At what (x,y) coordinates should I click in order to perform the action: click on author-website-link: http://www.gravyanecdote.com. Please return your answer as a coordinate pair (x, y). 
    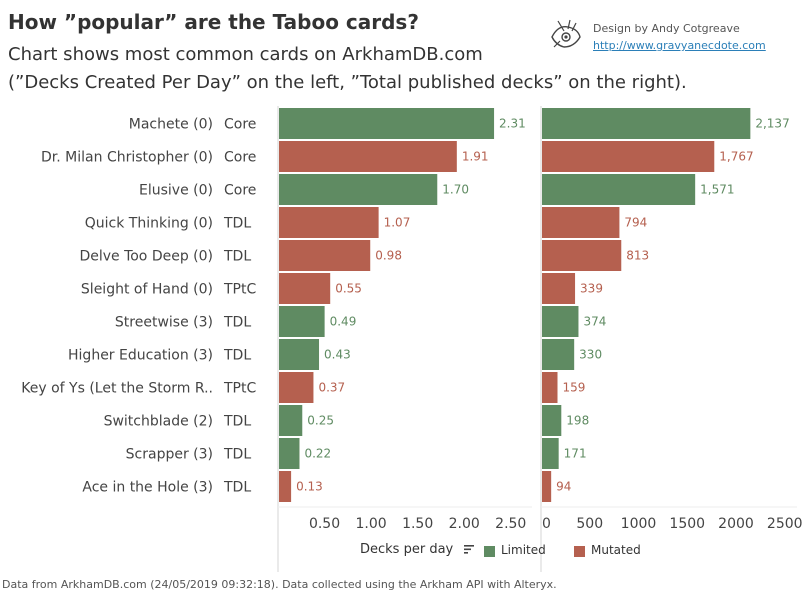
    Looking at the image, I should click on (679, 45).